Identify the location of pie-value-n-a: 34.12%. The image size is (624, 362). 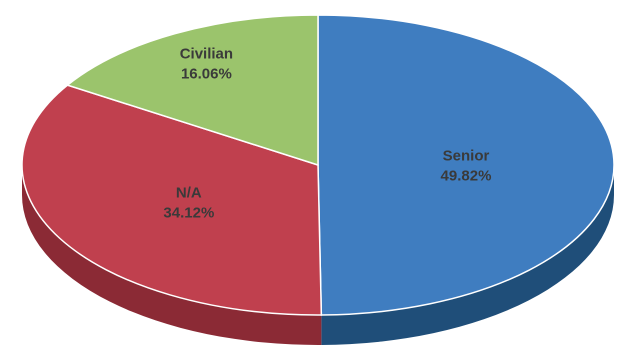
(188, 213).